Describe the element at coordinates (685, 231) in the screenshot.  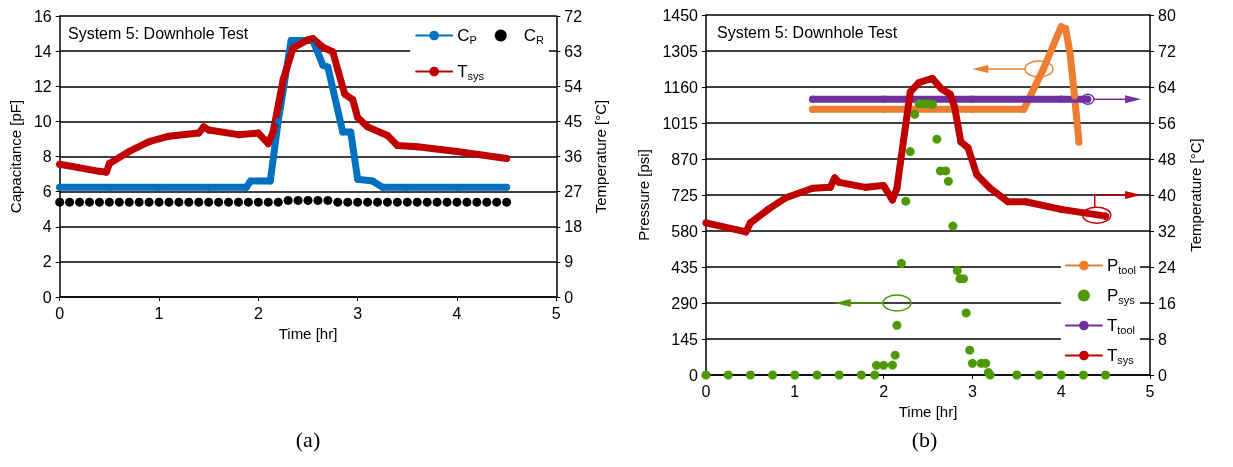
I see `y-tick-label: 580` at that location.